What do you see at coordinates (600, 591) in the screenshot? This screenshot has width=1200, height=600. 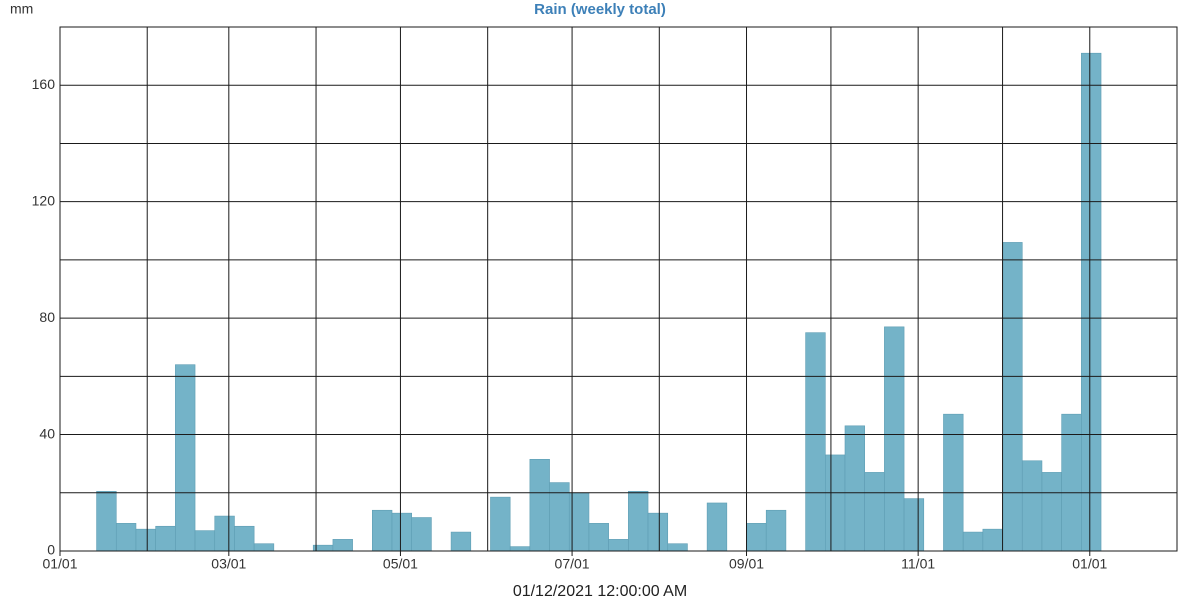 I see `footer-date: 01/12/2021 12:00:00 AM` at bounding box center [600, 591].